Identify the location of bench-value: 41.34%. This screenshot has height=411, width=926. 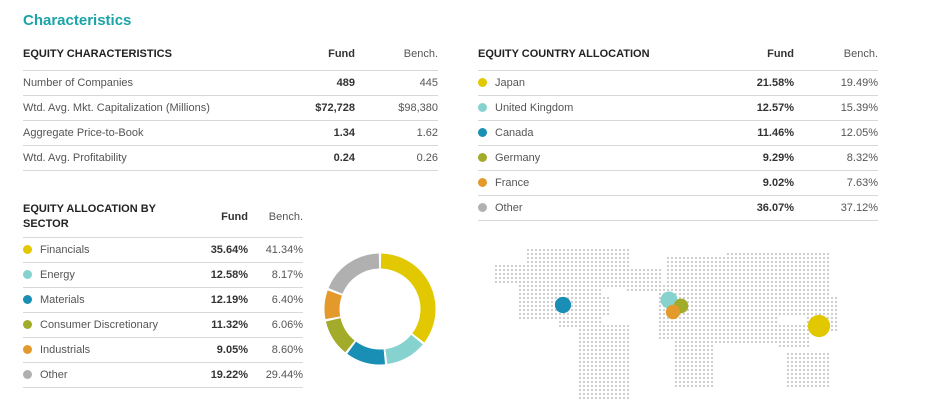
(275, 250).